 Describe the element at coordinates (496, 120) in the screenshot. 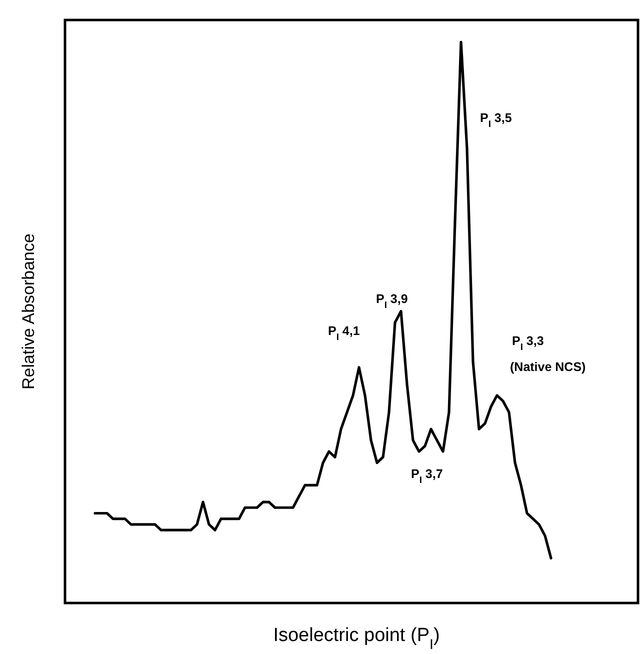

I see `annotation: P$_{I}$ 3,5` at that location.